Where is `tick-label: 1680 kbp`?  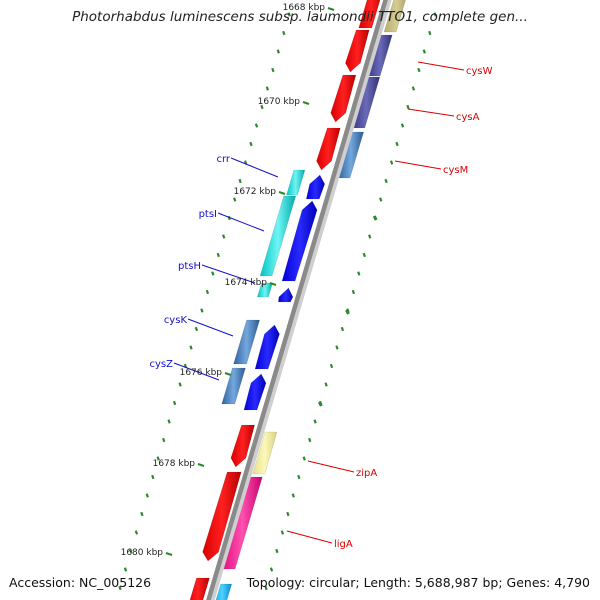 tick-label: 1680 kbp is located at coordinates (142, 553).